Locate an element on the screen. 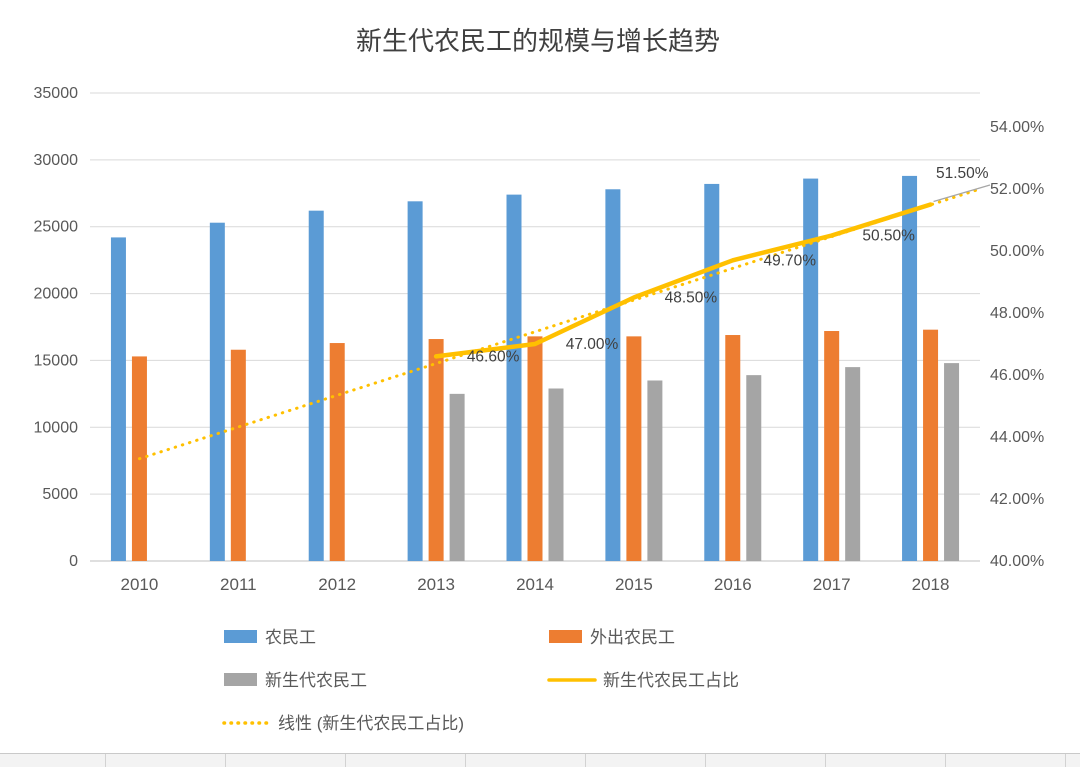 This screenshot has height=767, width=1080. data-label: 46.60% is located at coordinates (493, 356).